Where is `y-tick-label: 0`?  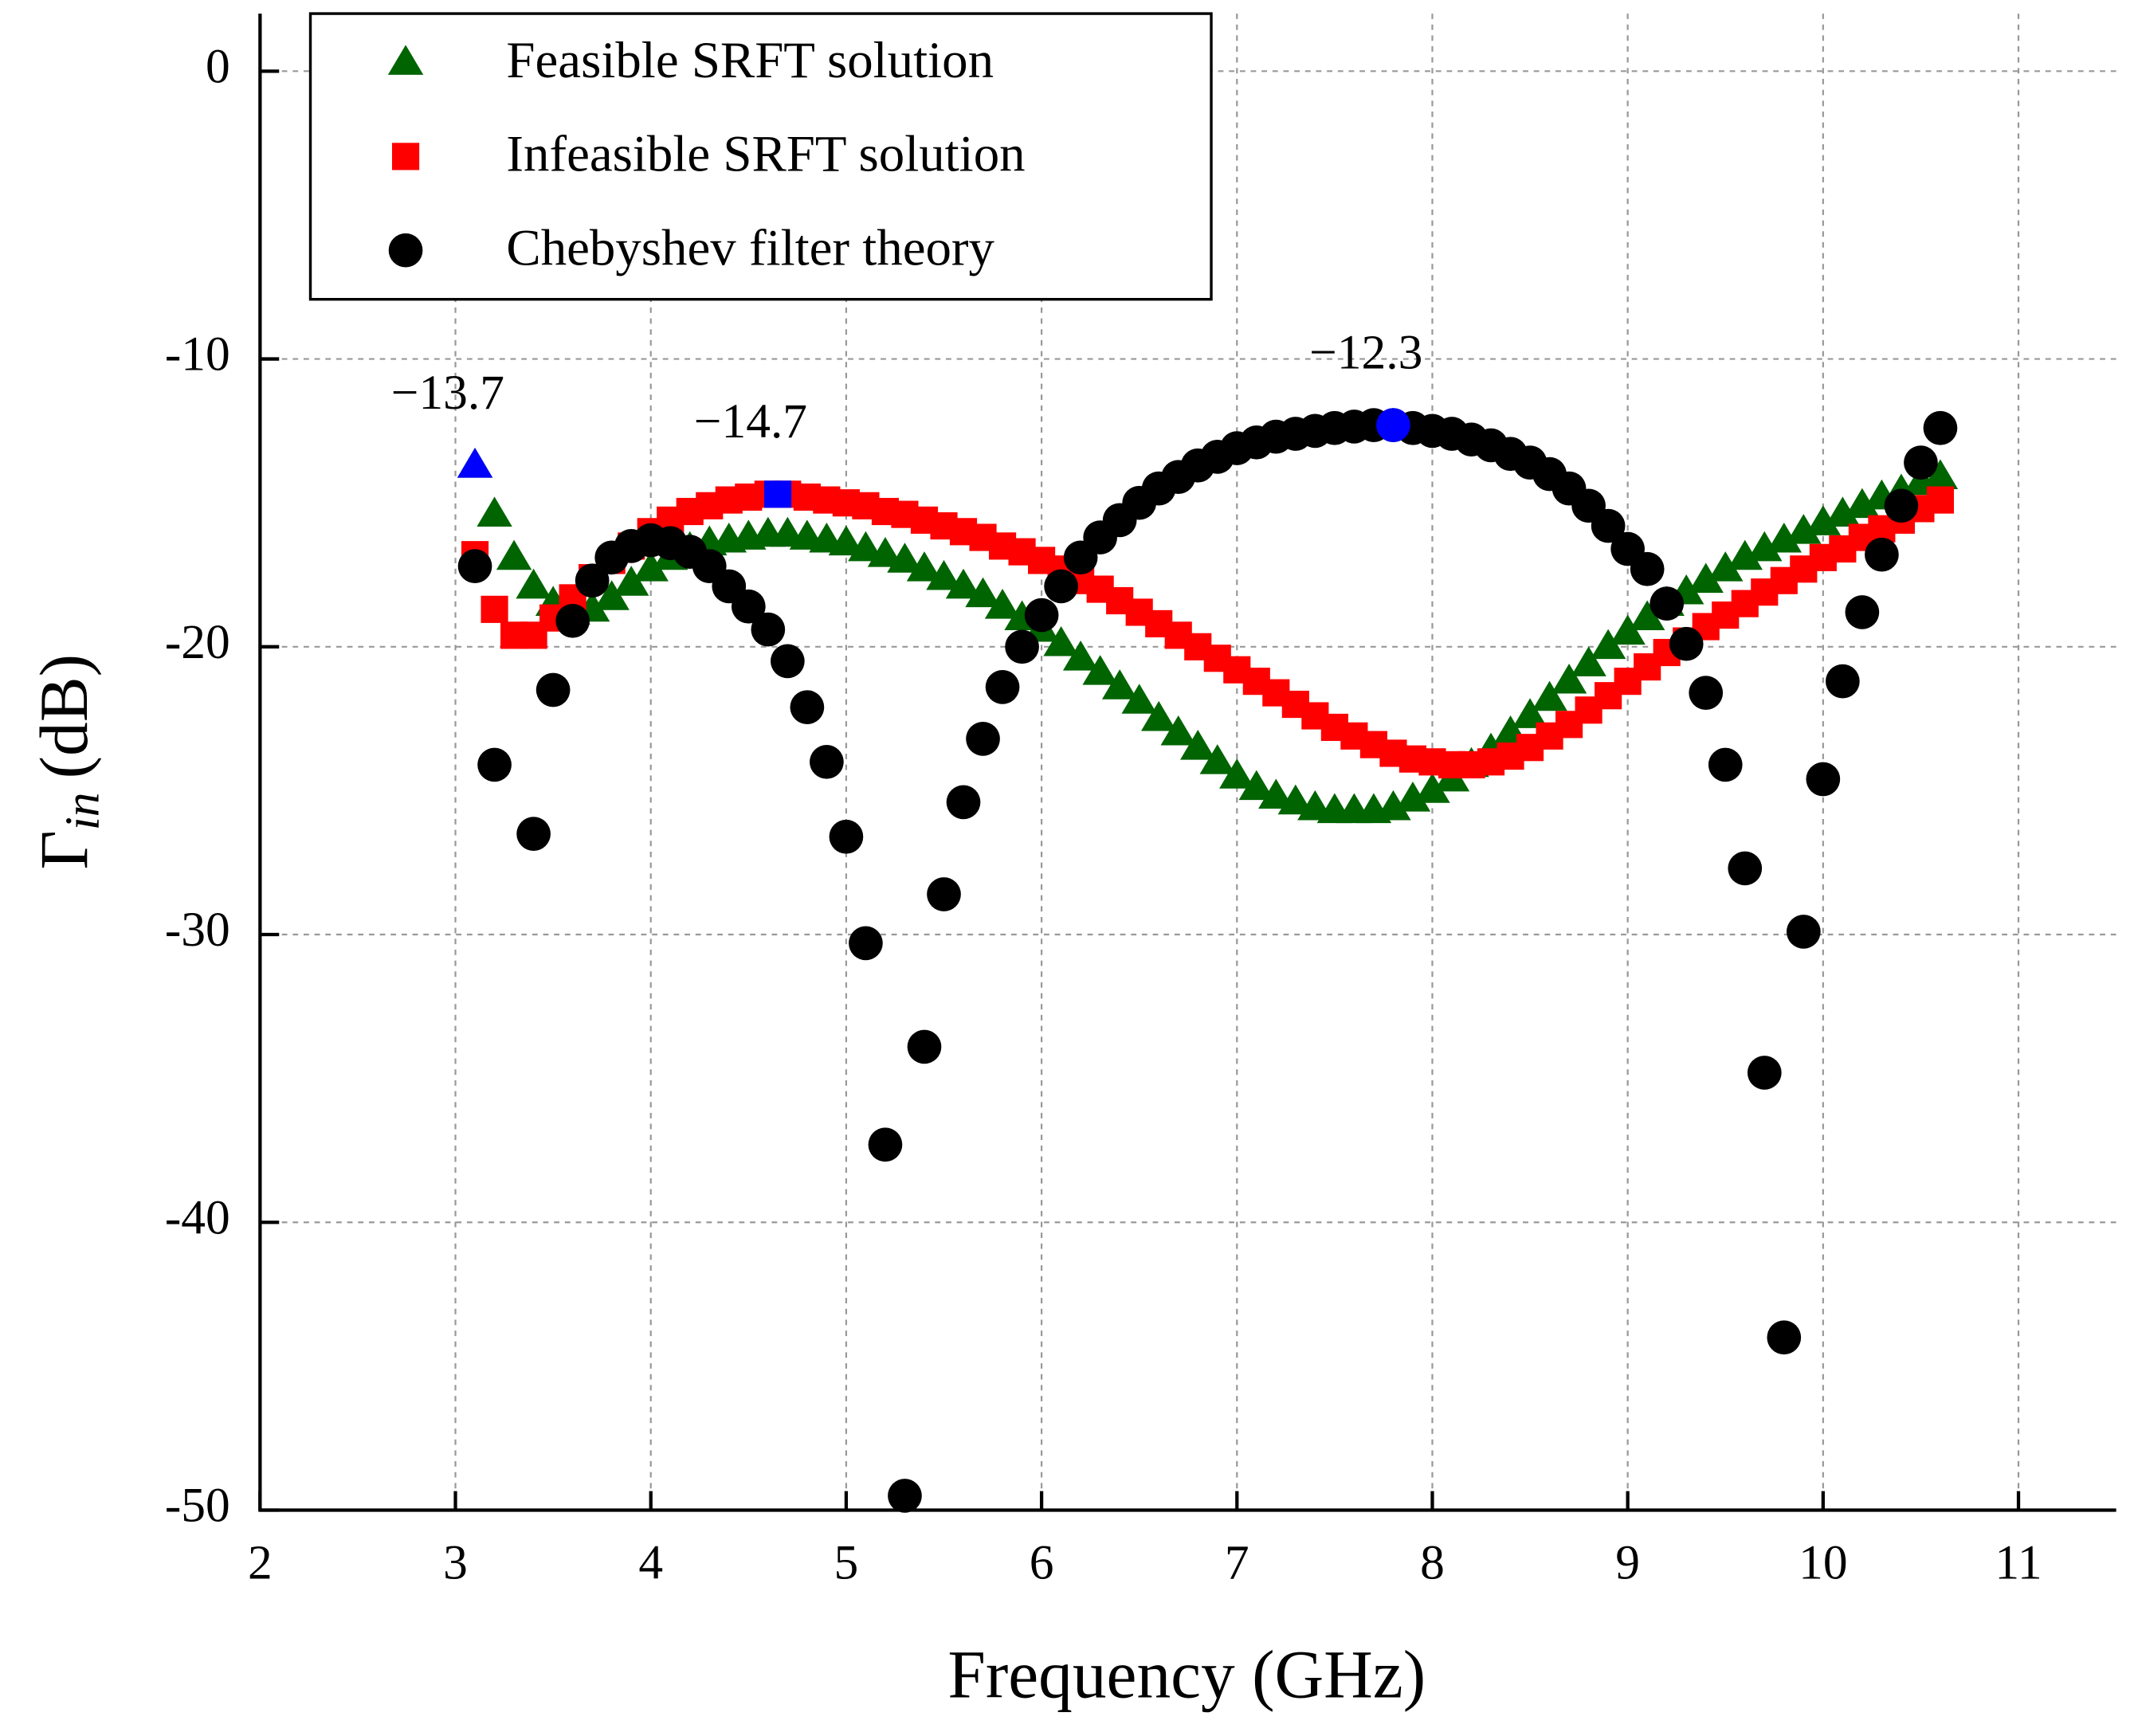 y-tick-label: 0 is located at coordinates (218, 66).